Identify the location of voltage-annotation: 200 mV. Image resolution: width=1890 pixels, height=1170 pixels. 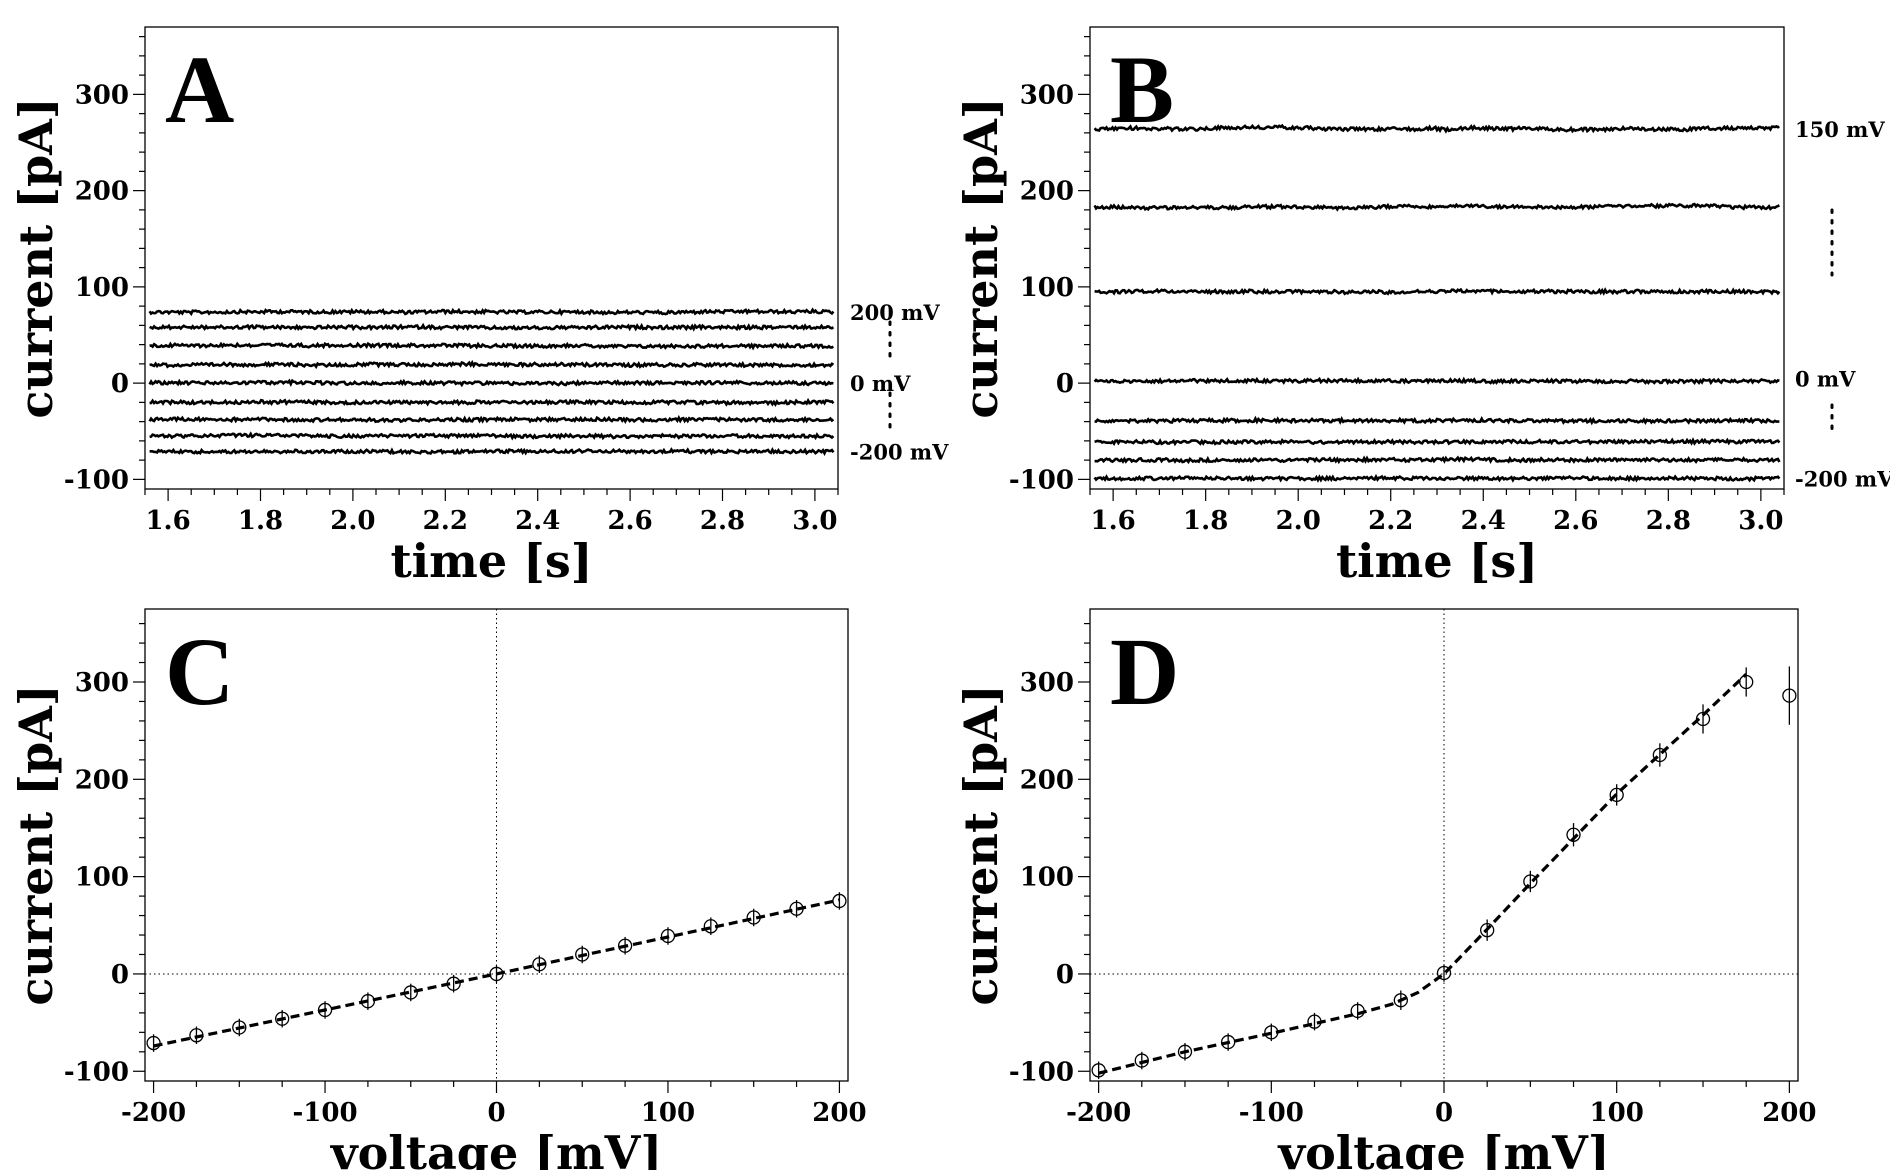
(895, 312).